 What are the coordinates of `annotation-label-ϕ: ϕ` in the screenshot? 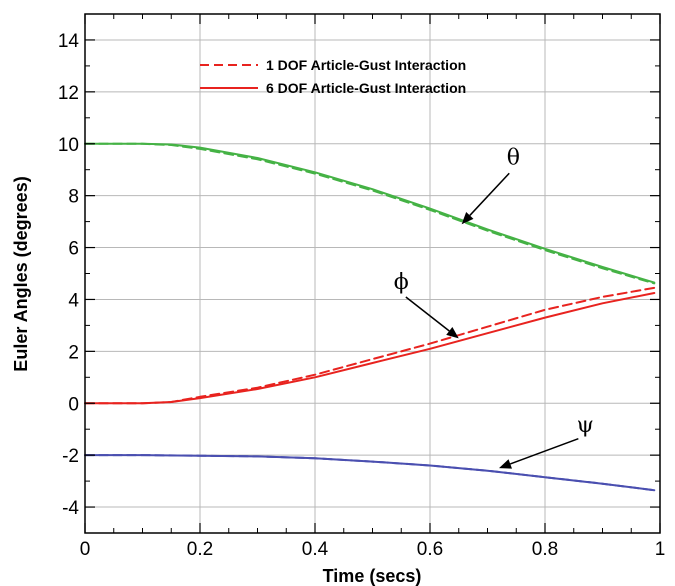 It's located at (401, 282).